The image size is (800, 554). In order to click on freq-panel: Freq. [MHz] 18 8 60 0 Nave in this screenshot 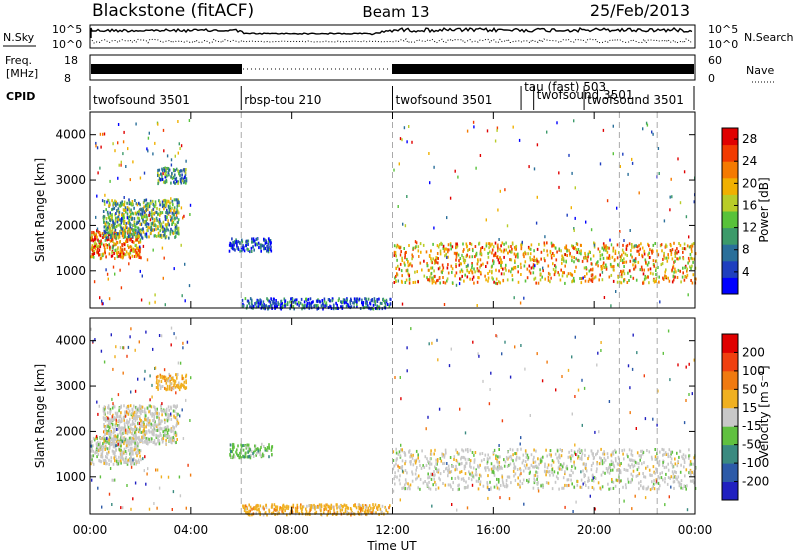, I will do `click(389, 69)`.